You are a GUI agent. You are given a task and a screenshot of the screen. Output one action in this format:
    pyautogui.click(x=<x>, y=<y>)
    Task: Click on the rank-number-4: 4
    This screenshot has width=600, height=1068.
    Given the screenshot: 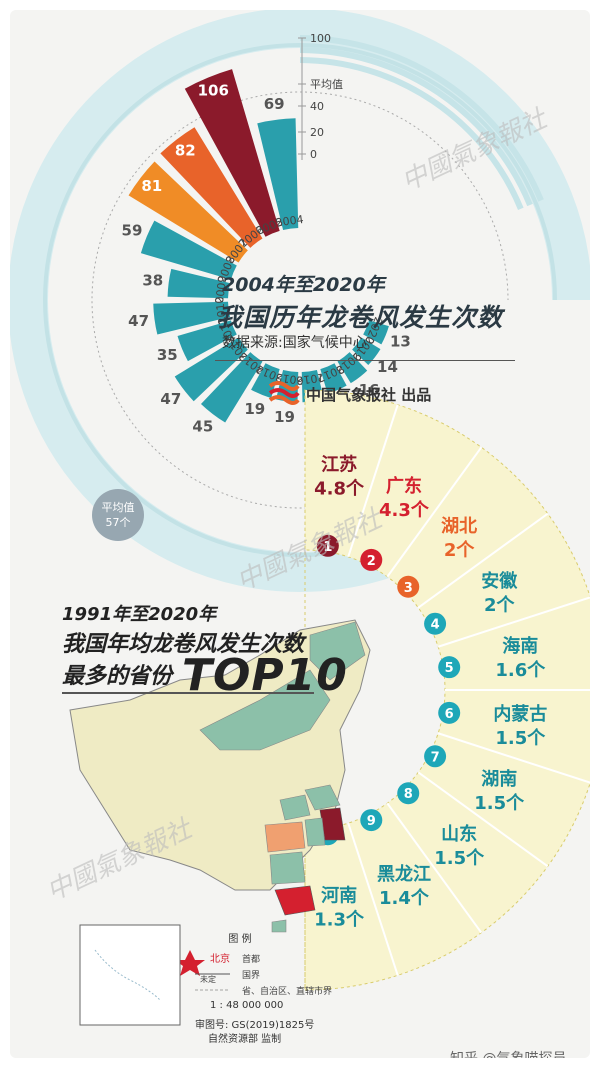 What is the action you would take?
    pyautogui.click(x=435, y=625)
    